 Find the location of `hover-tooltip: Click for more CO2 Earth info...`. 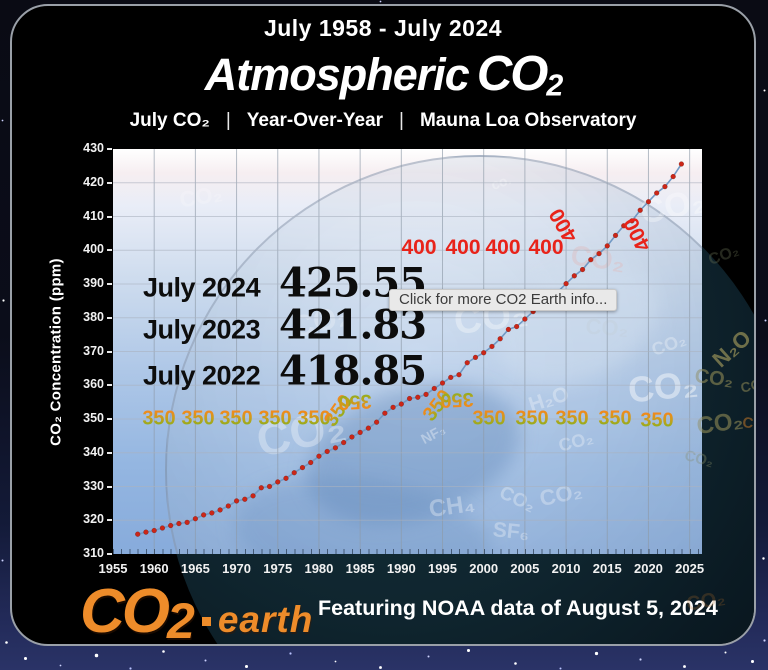

hover-tooltip: Click for more CO2 Earth info... is located at coordinates (503, 300).